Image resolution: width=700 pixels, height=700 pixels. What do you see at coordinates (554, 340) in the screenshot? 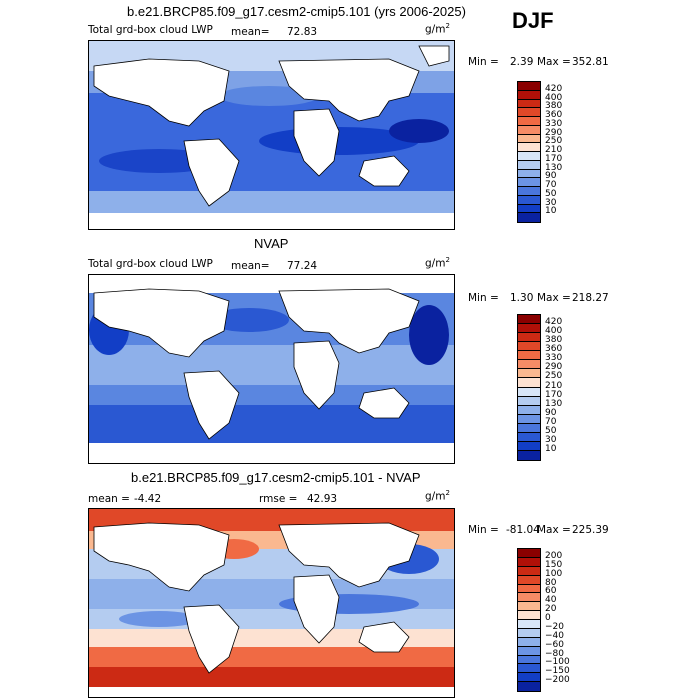
I see `colorbar-level-label: 380` at bounding box center [554, 340].